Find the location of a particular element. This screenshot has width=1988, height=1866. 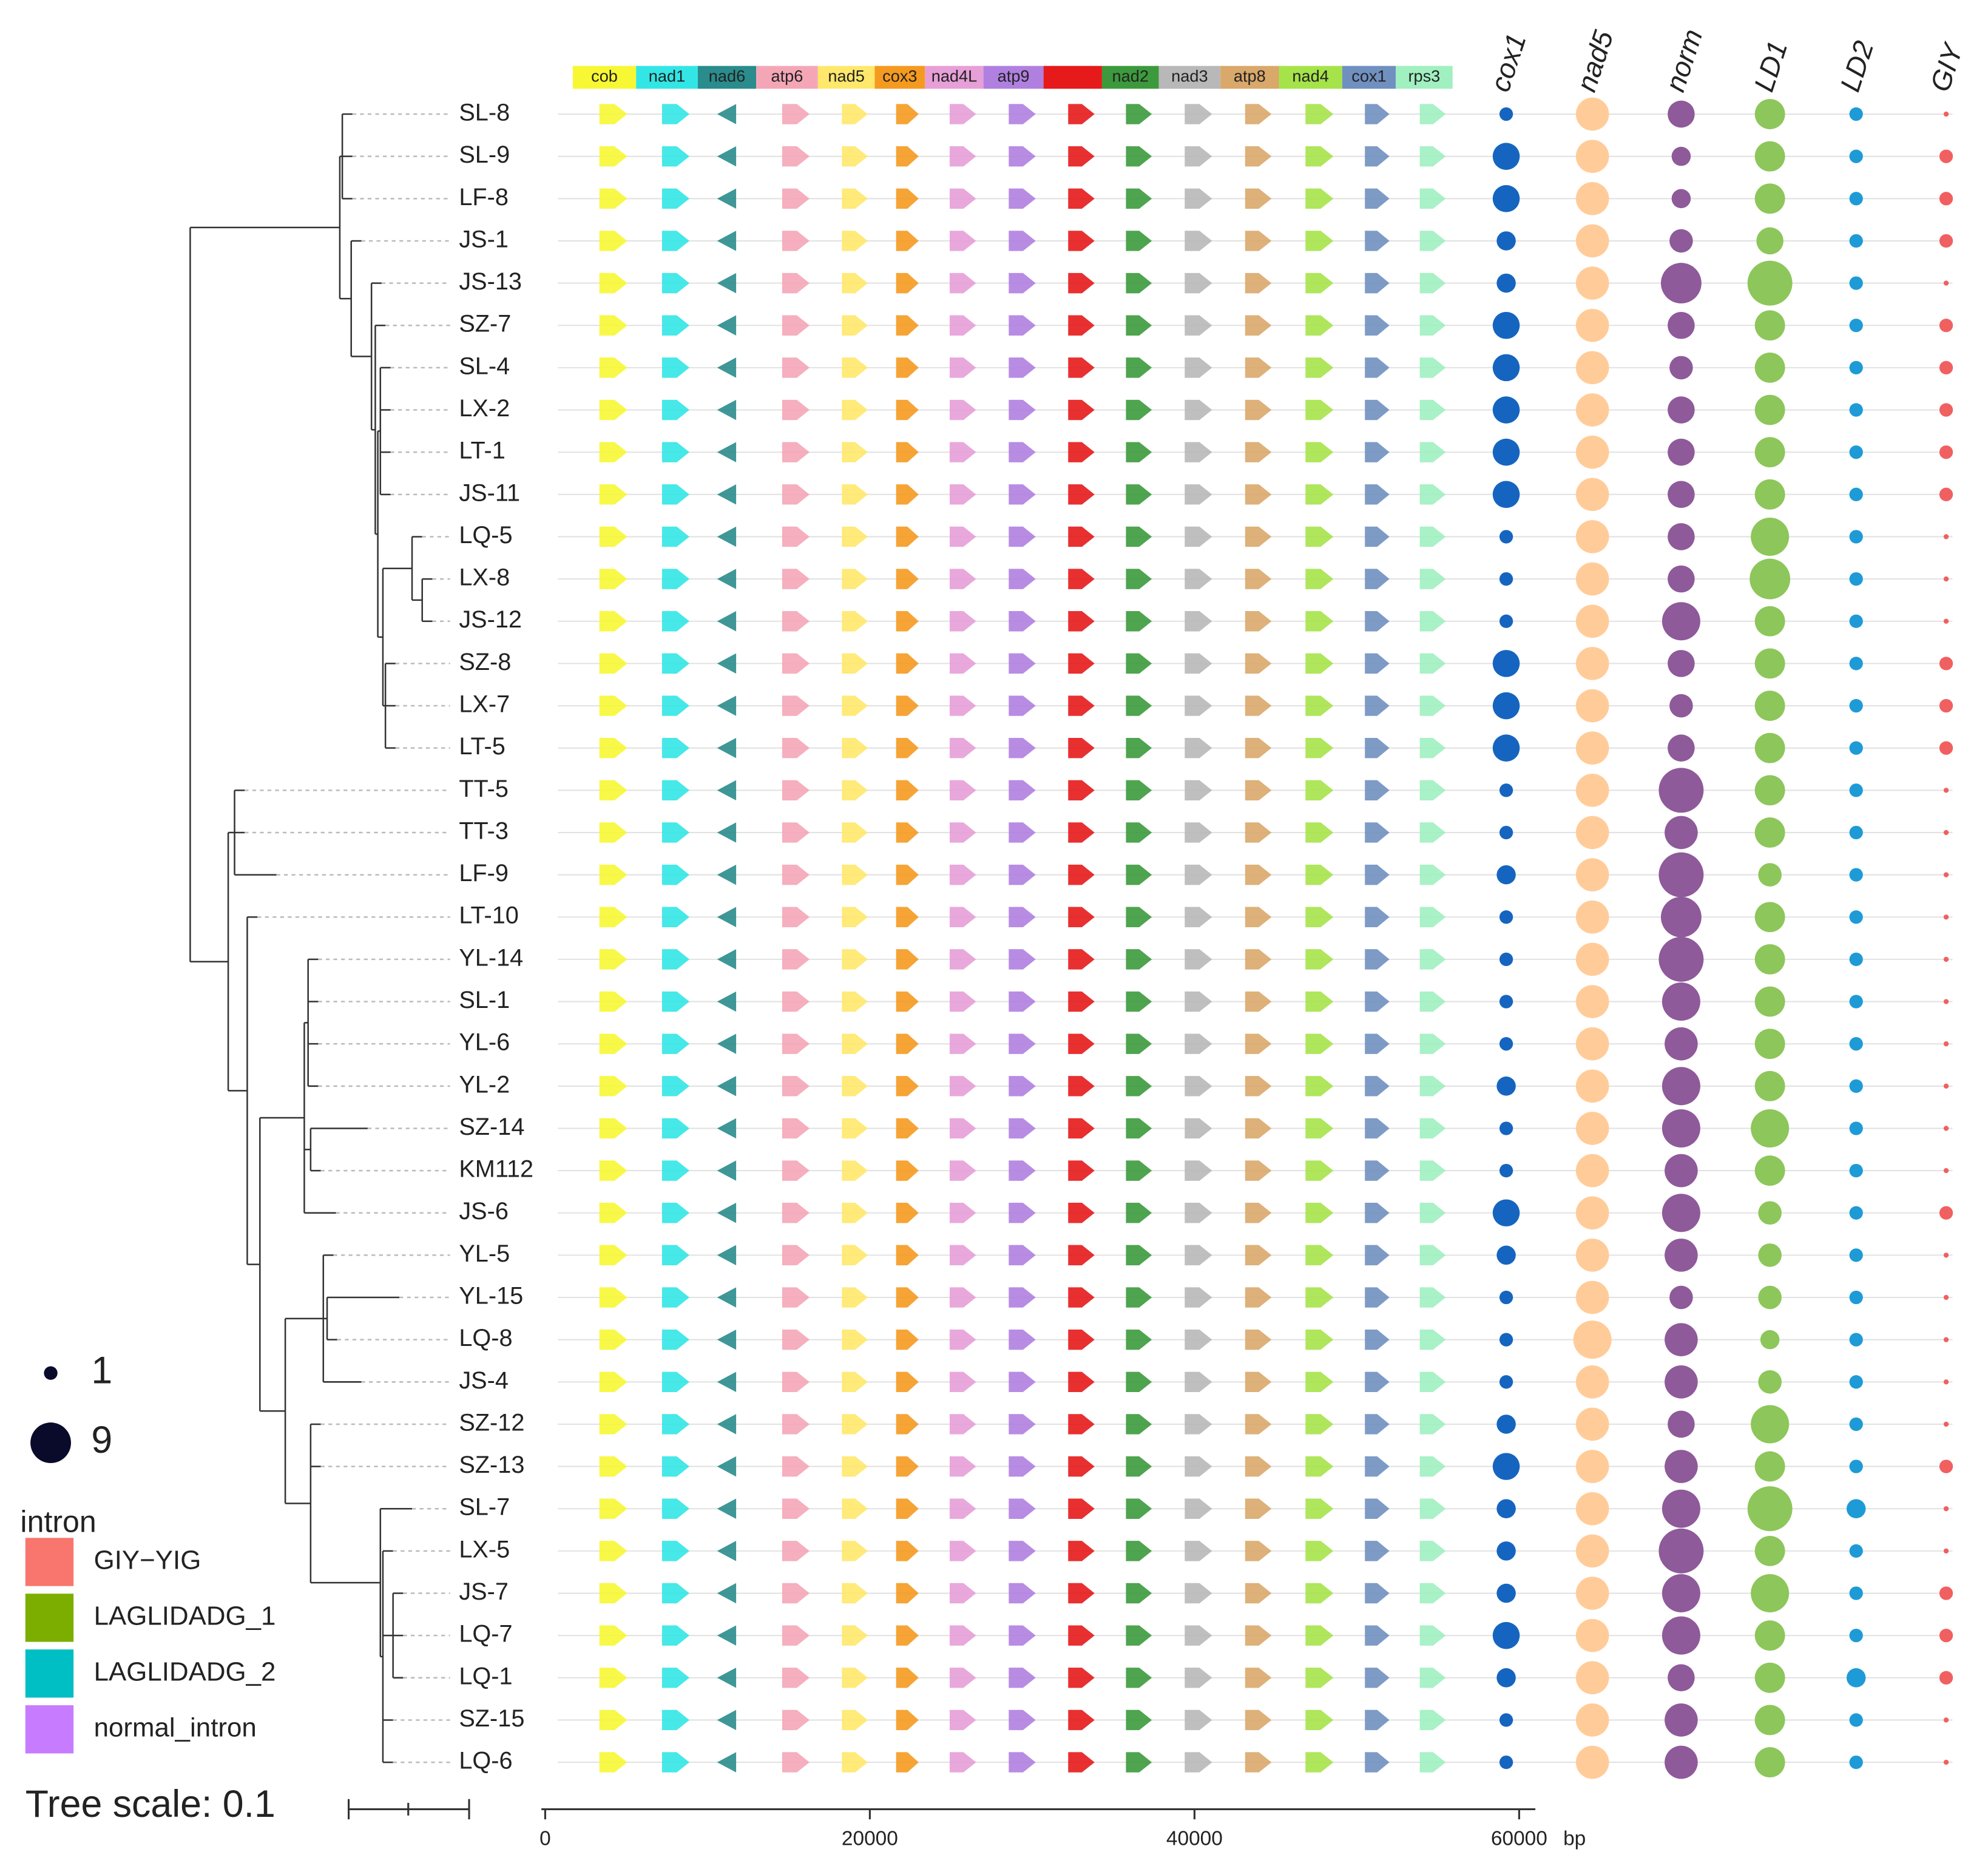

strain-label: TT-3 is located at coordinates (484, 830).